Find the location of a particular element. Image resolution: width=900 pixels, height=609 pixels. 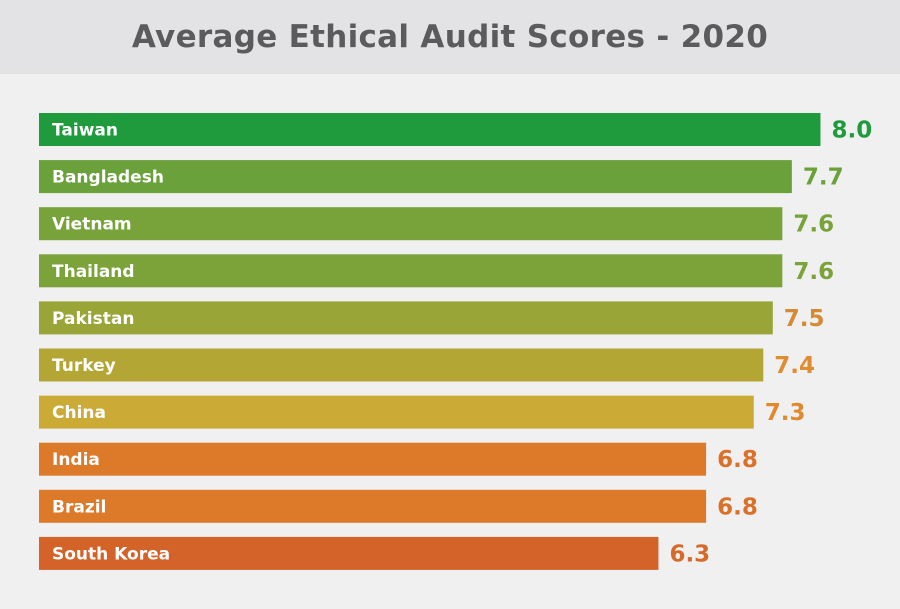

bar-thailand is located at coordinates (411, 271).